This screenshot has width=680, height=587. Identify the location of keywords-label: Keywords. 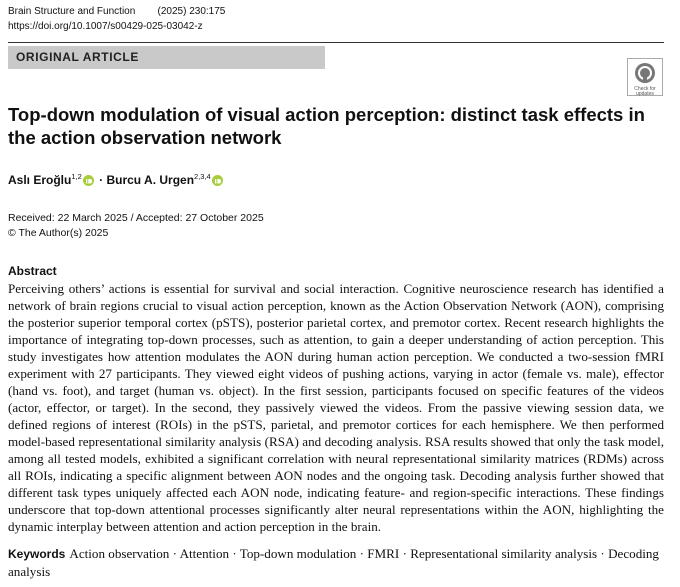
(37, 554).